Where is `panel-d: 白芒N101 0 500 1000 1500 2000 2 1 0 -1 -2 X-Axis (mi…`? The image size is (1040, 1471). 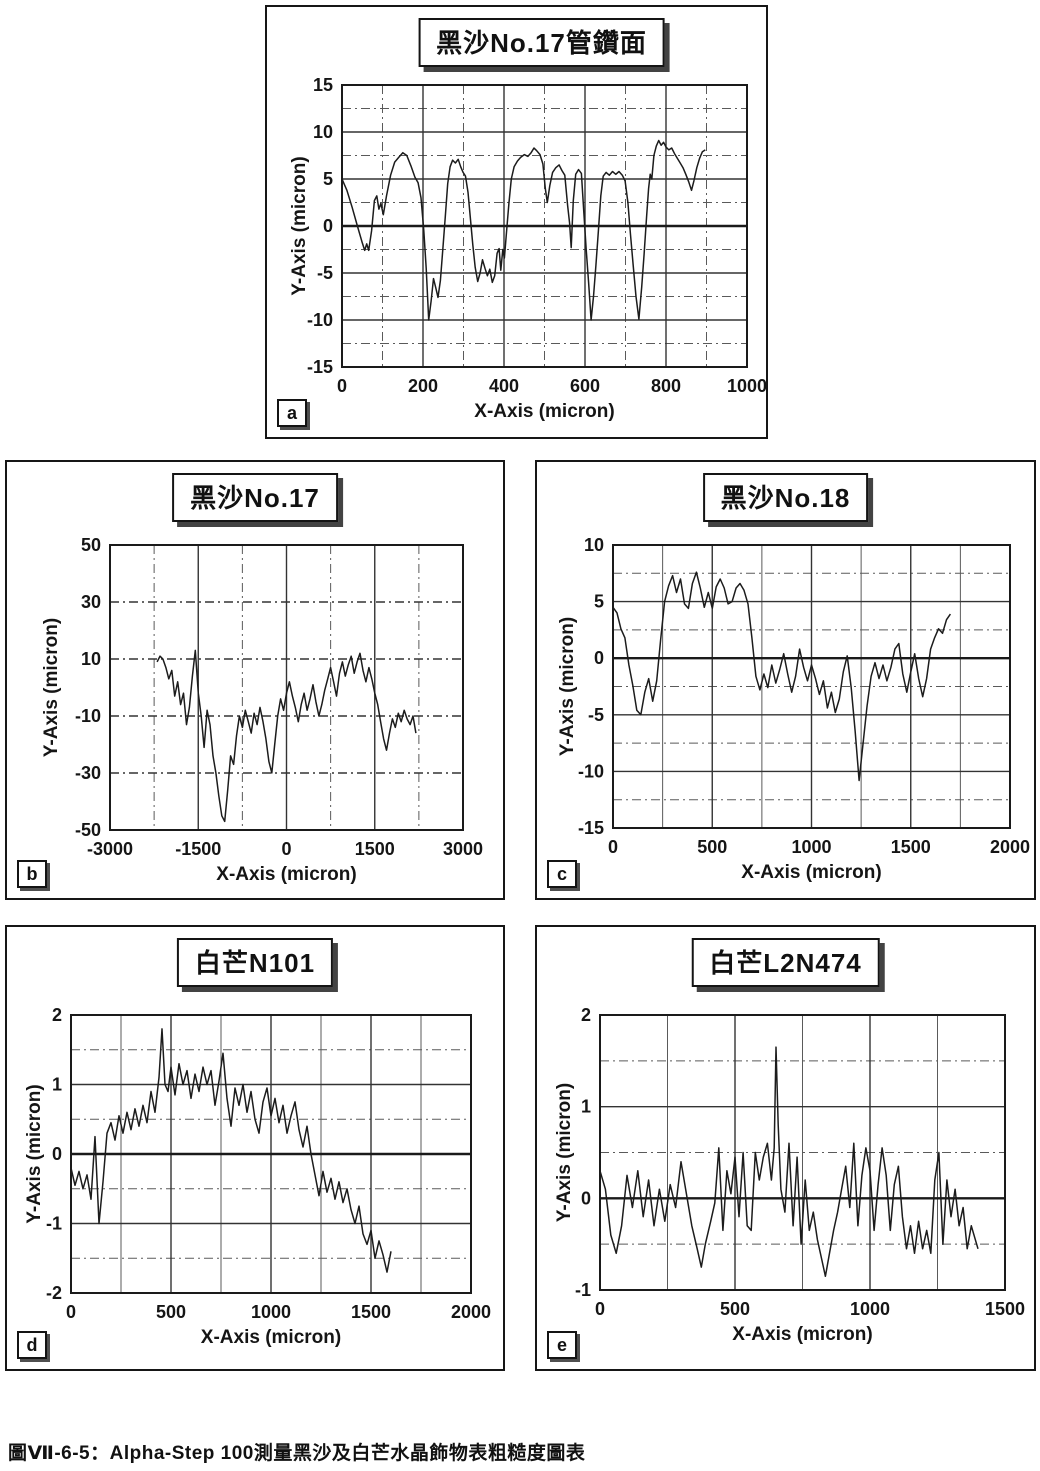 panel-d: 白芒N101 0 500 1000 1500 2000 2 1 0 -1 -2 X-Axis (mi… is located at coordinates (255, 1148).